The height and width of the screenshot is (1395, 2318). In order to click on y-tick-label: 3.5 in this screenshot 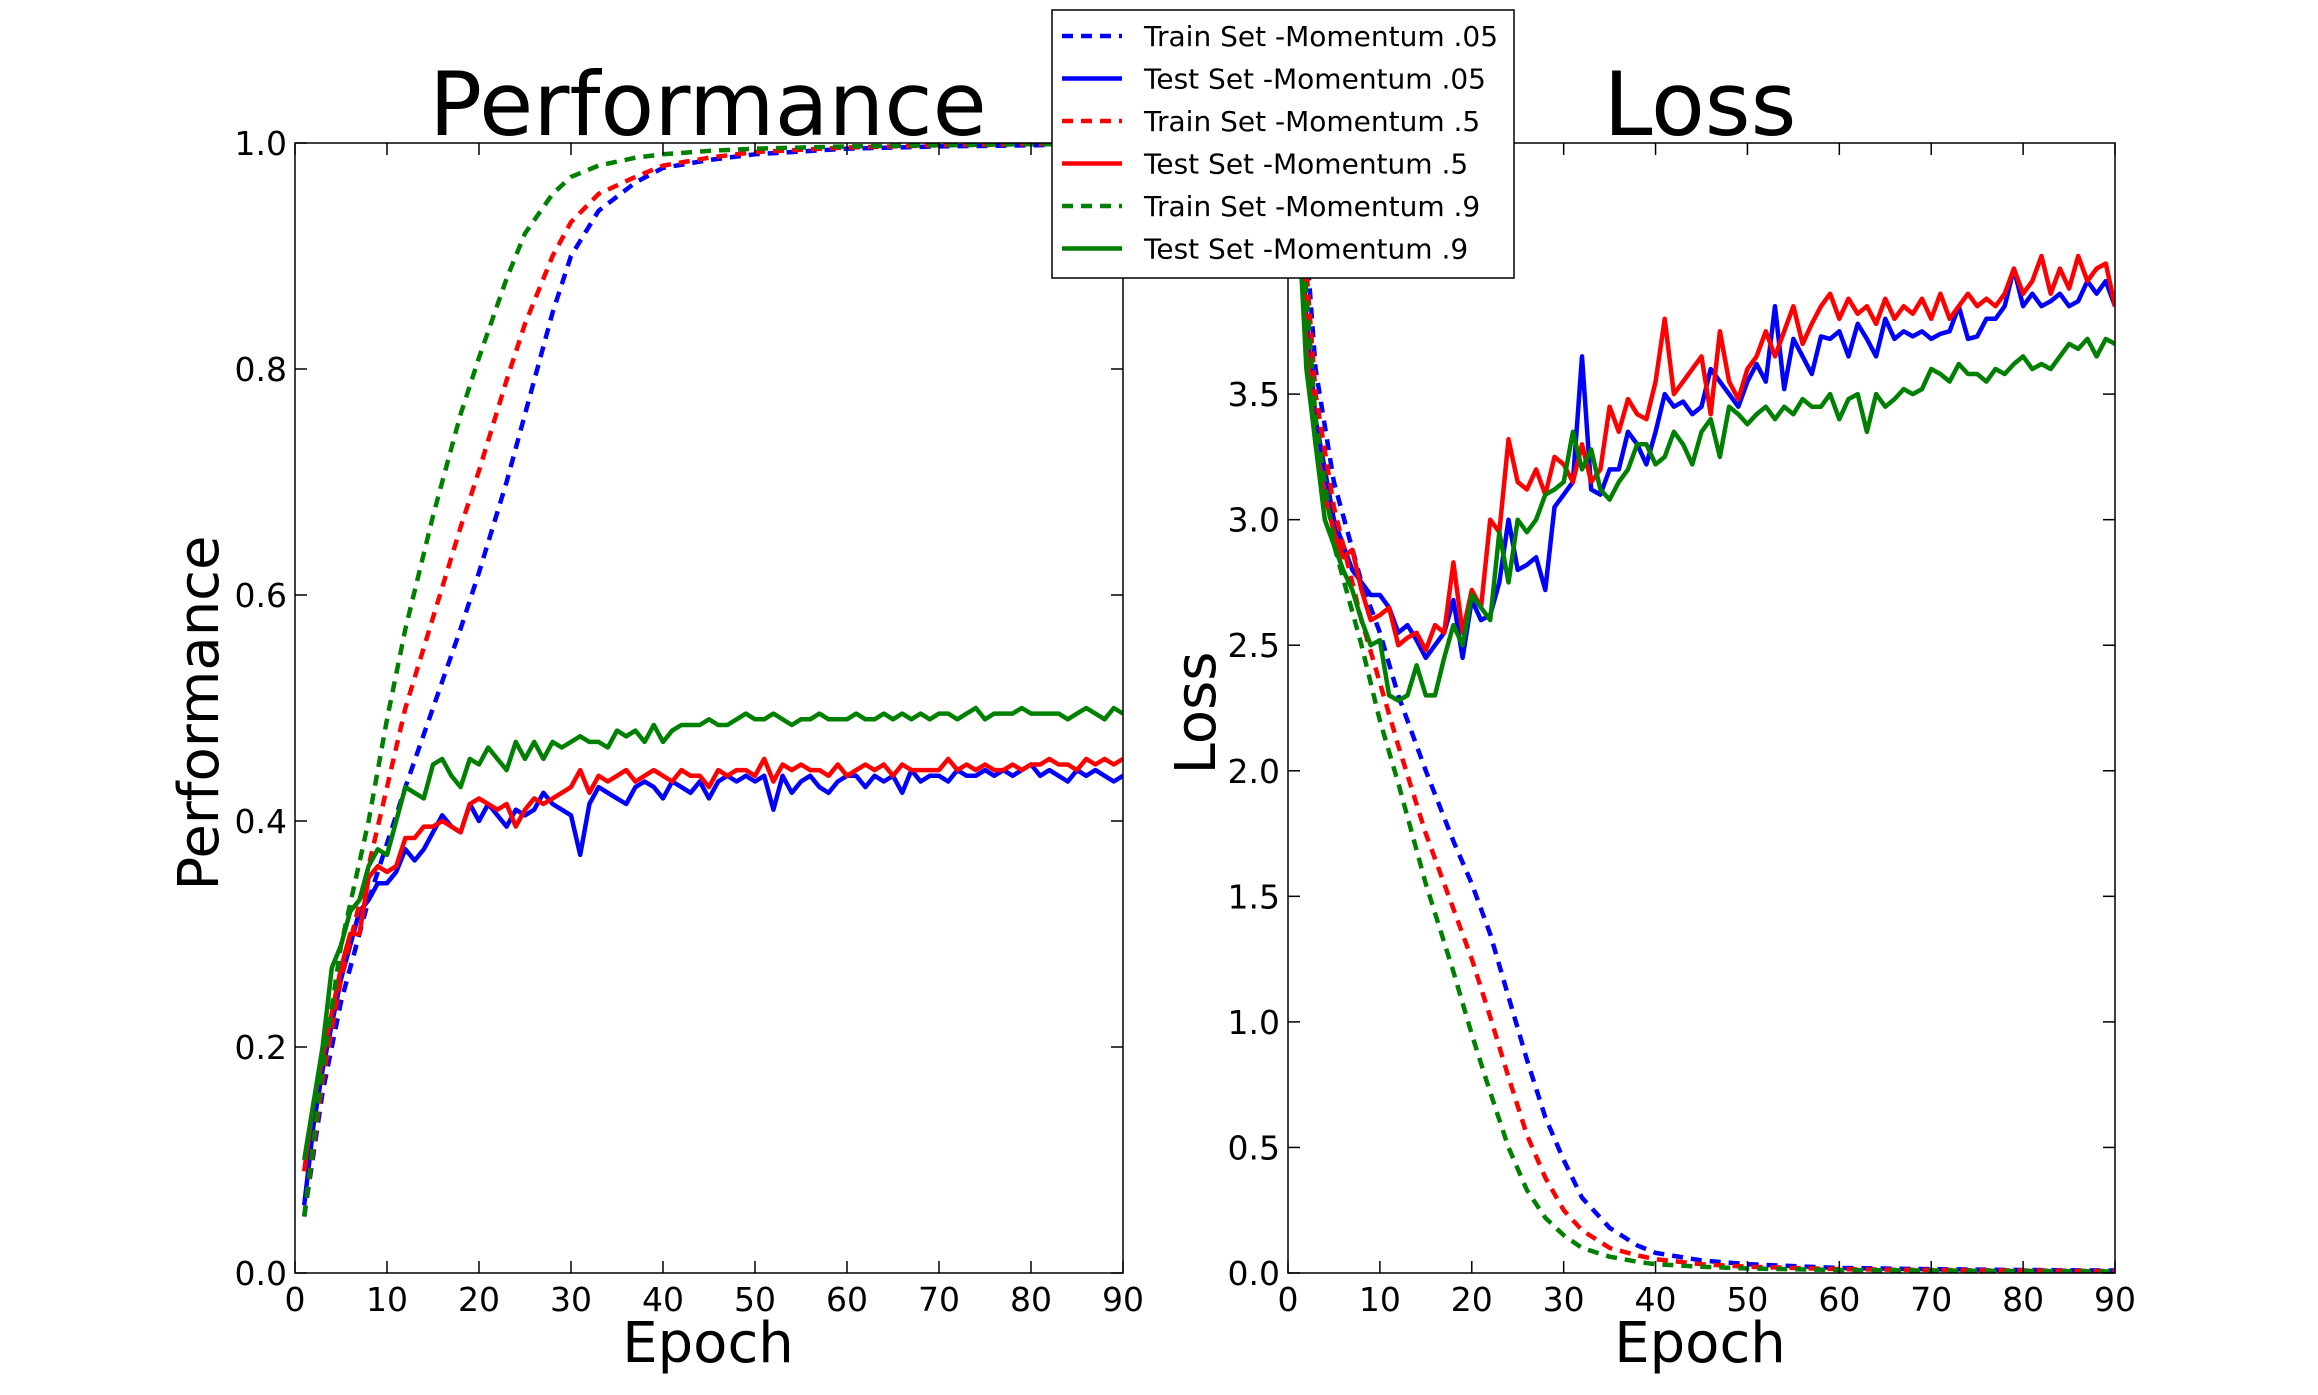, I will do `click(1254, 394)`.